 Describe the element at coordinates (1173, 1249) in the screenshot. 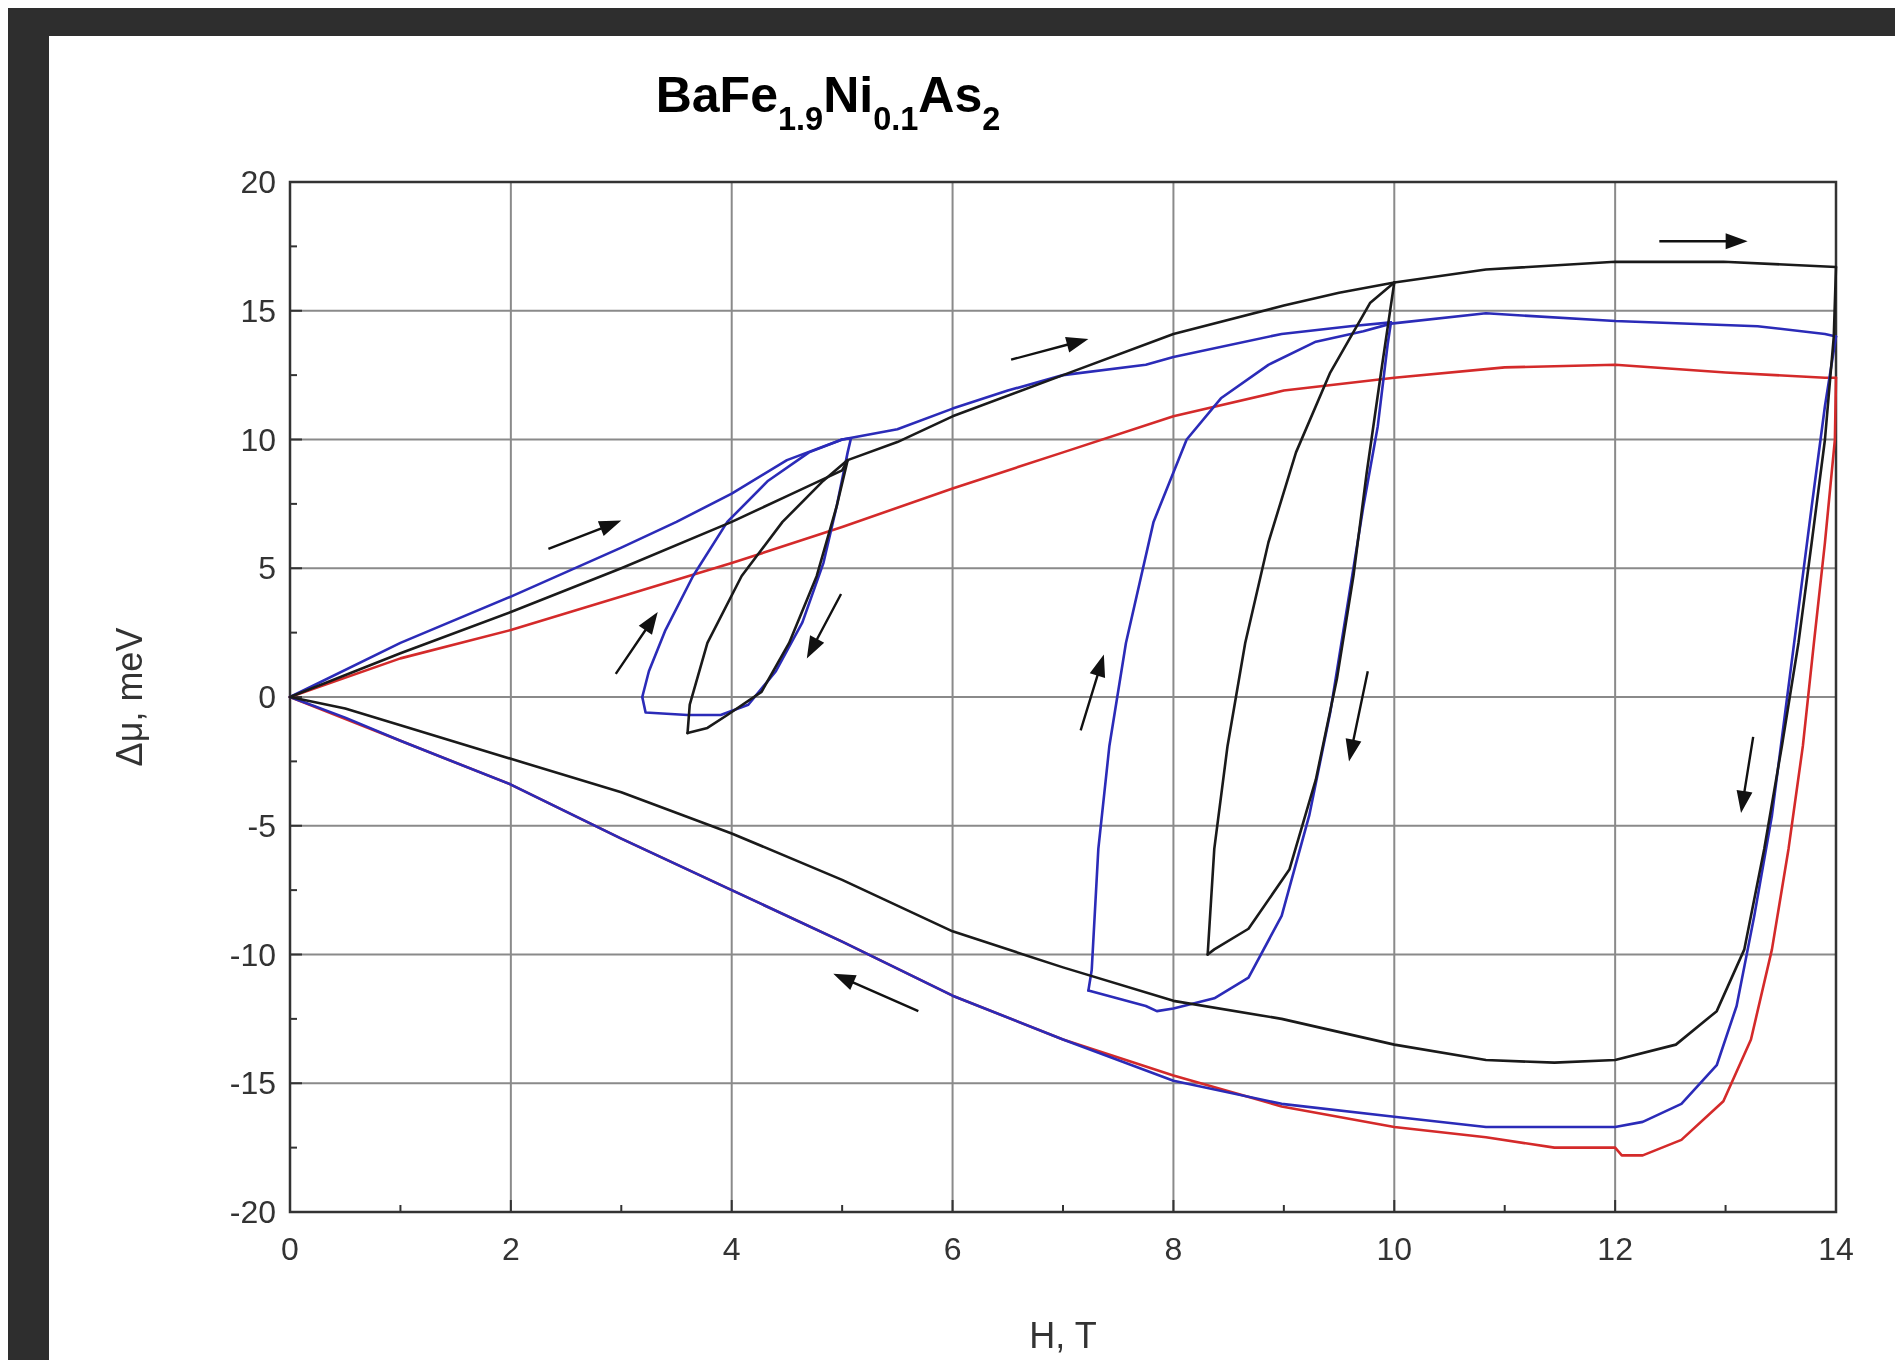

I see `x-tick-label: 8` at that location.